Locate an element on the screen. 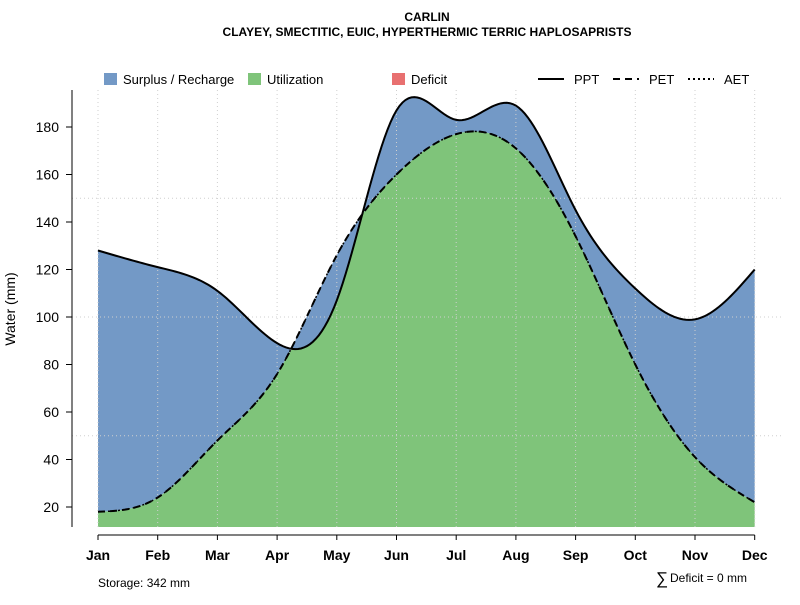 Image resolution: width=800 pixels, height=605 pixels. x-tick-label-may: May is located at coordinates (336, 555).